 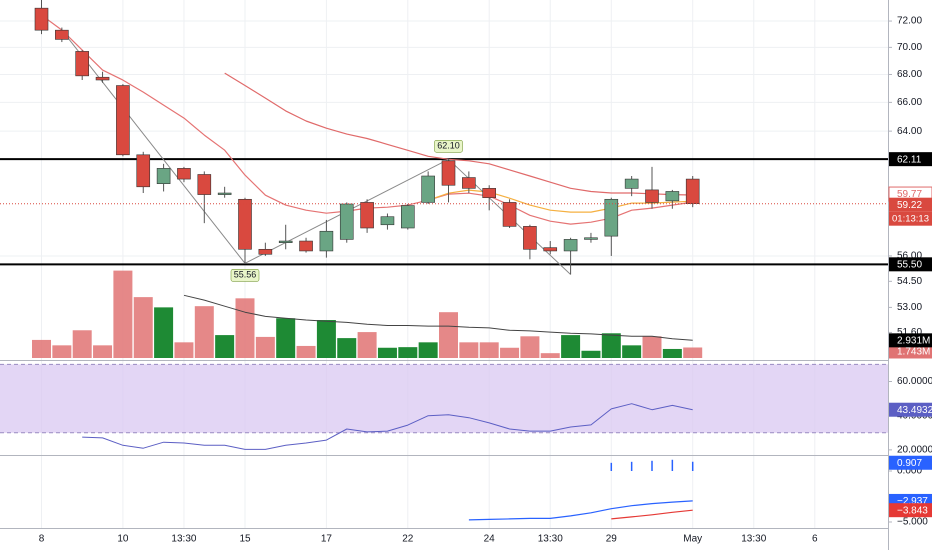 I want to click on y-tick-label: 72.00, so click(x=909, y=21).